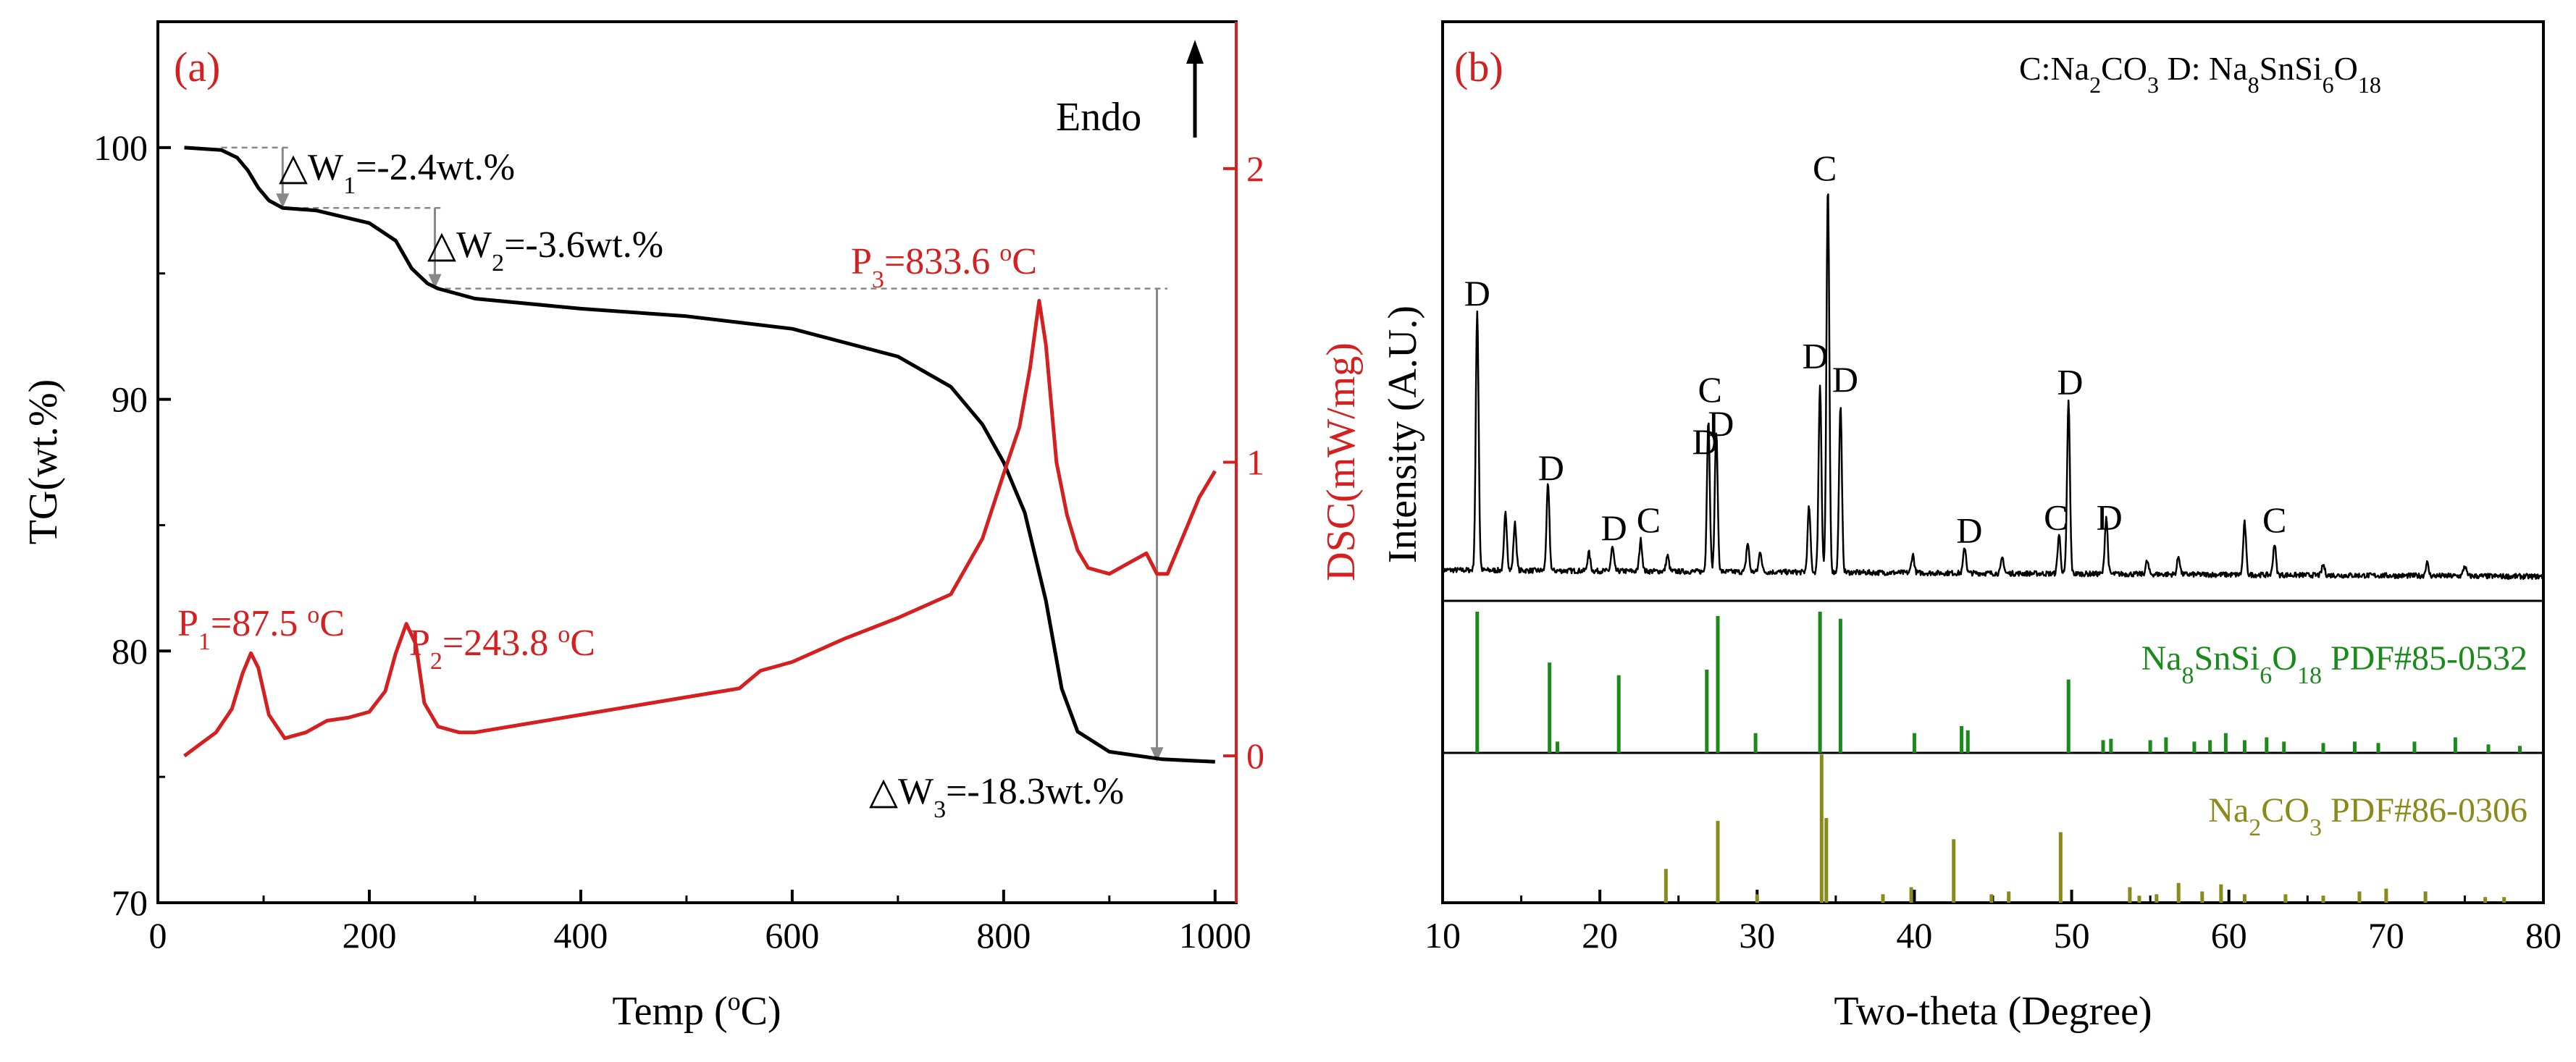  I want to click on panel-a-x-tick-label: 800, so click(1003, 936).